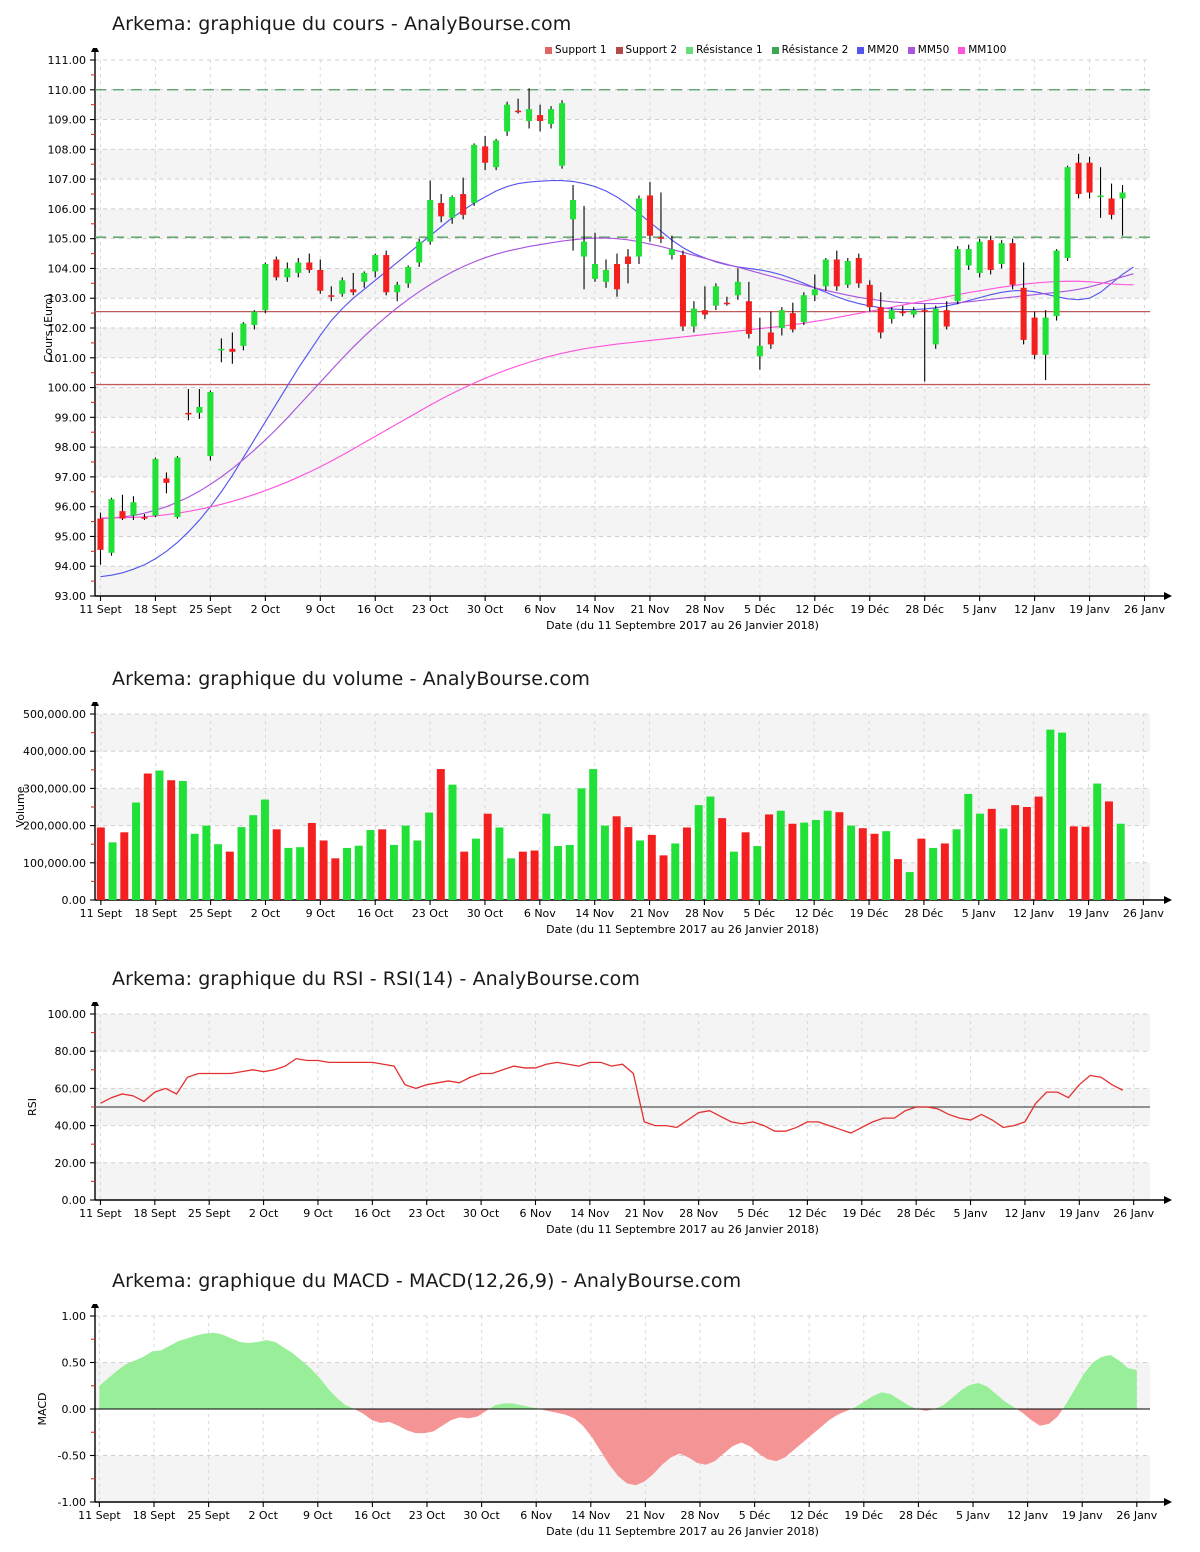 The image size is (1200, 1552). Describe the element at coordinates (321, 609) in the screenshot. I see `x-axis-tick-label: 9 Oct` at that location.